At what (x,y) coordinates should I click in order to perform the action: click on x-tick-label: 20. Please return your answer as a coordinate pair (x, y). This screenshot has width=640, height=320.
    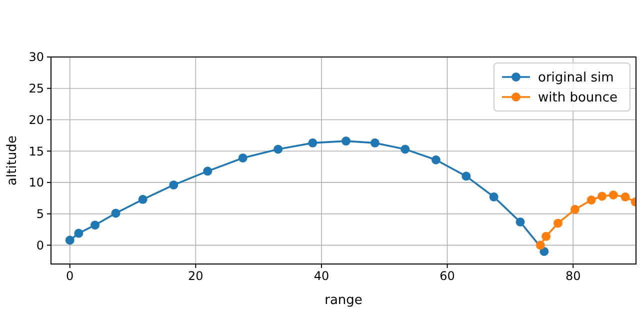
    Looking at the image, I should click on (196, 276).